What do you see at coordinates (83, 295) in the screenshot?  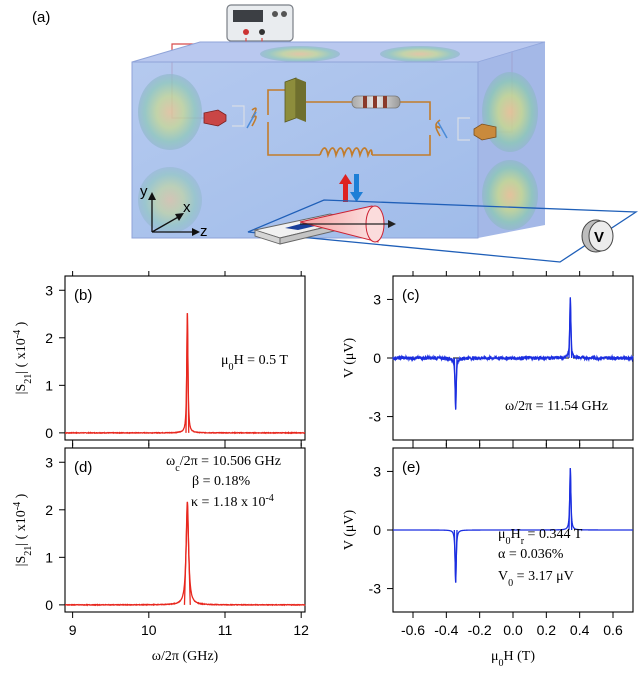 I see `panel-label: (b)` at bounding box center [83, 295].